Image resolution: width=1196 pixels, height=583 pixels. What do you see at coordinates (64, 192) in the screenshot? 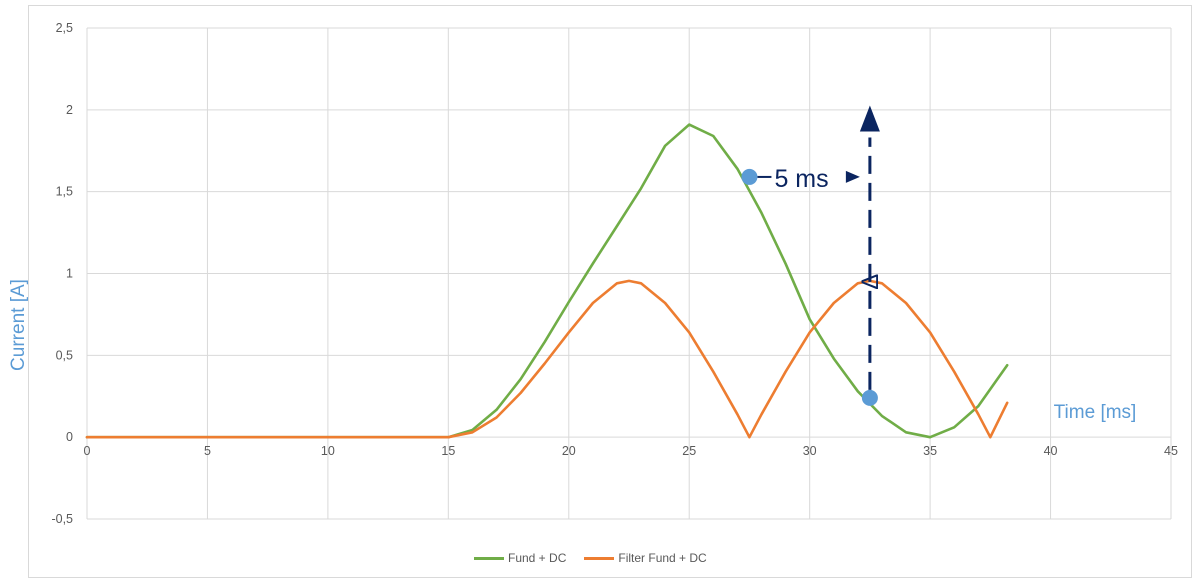
I see `y-tick-label-4: 1,5` at bounding box center [64, 192].